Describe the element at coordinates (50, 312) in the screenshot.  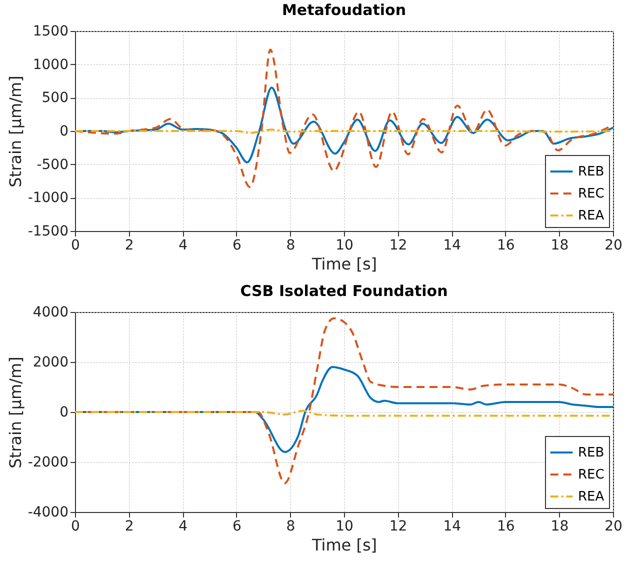
I see `y-tick-label: 4000` at that location.